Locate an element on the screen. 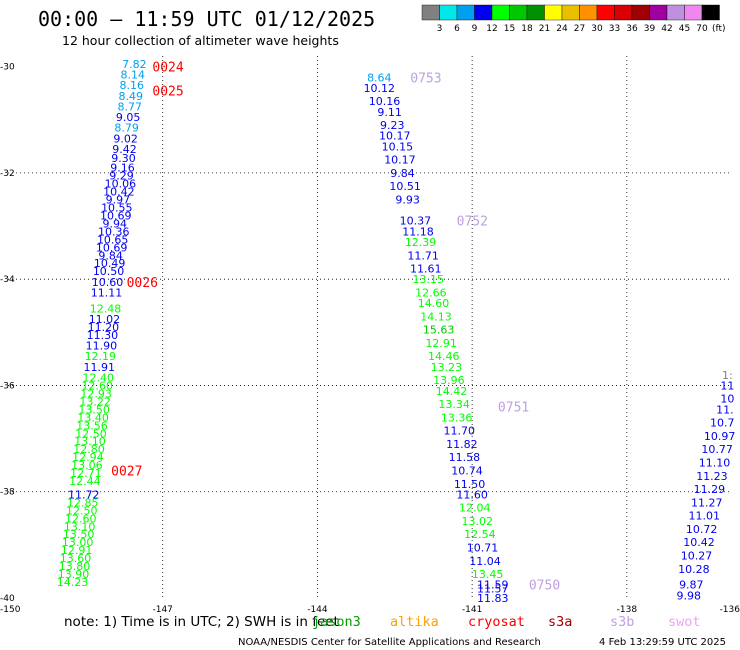  wave-height-value: 12.48 is located at coordinates (106, 308).